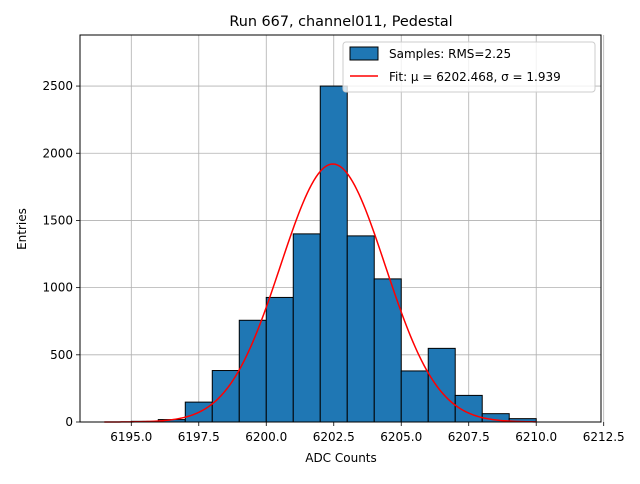 The height and width of the screenshot is (484, 640). Describe the element at coordinates (340, 22) in the screenshot. I see `chart-title: Run 667, channel011, Pedestal` at that location.